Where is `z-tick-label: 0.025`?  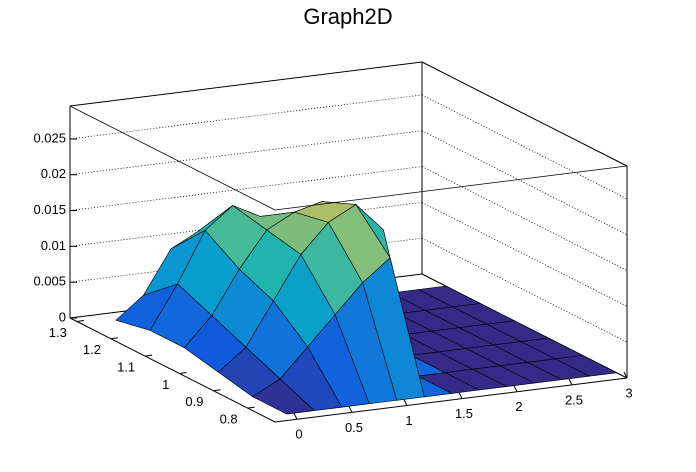 z-tick-label: 0.025 is located at coordinates (49, 137).